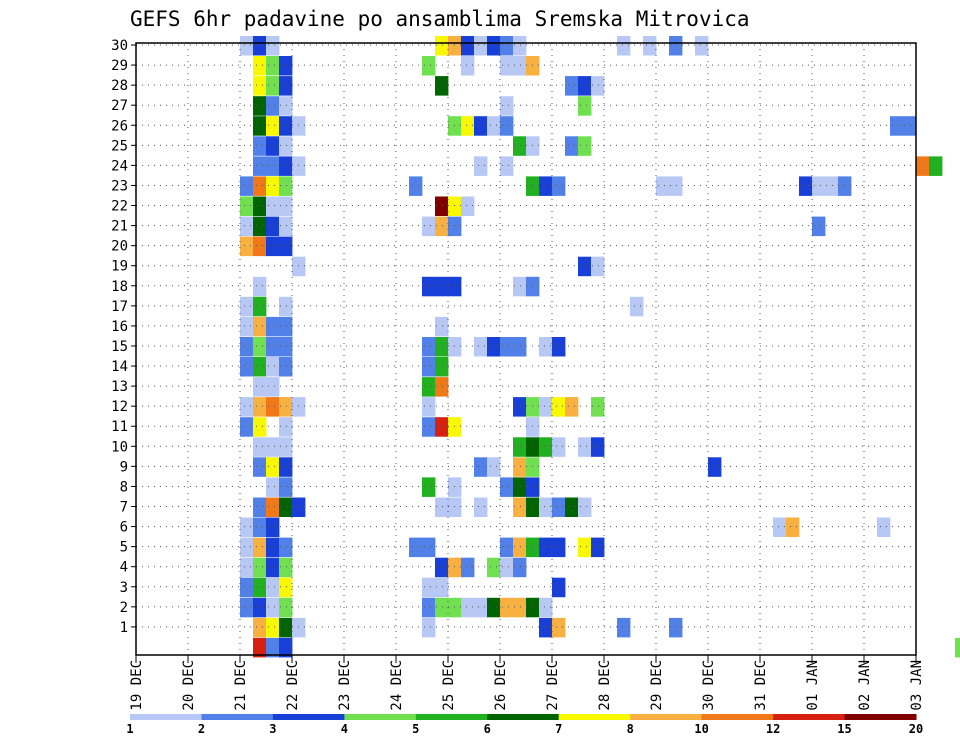  What do you see at coordinates (761, 685) in the screenshot?
I see `x-tick-label: 31 DEC` at bounding box center [761, 685].